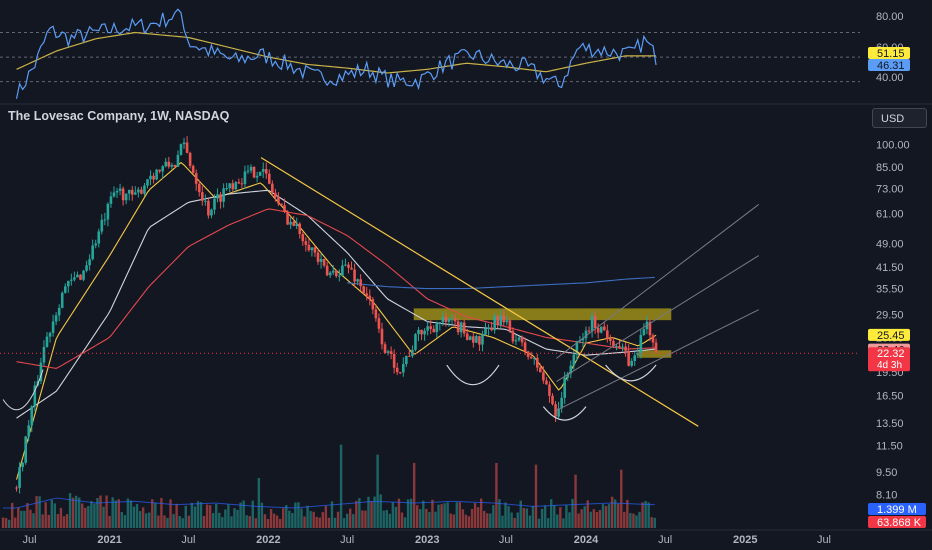 Image resolution: width=932 pixels, height=550 pixels. What do you see at coordinates (886, 473) in the screenshot?
I see `price-tick-label: 9.50` at bounding box center [886, 473].